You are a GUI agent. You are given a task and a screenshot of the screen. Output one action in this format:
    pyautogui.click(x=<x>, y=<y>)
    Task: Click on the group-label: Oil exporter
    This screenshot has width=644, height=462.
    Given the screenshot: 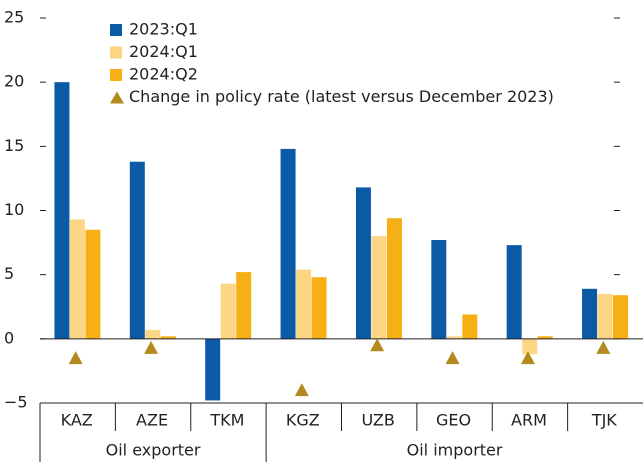 What is the action you would take?
    pyautogui.click(x=153, y=450)
    